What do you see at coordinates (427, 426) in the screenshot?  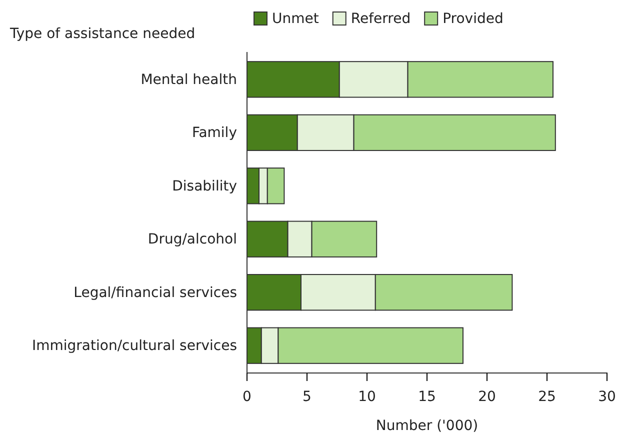 I see `x-axis-title: Number ('000)` at bounding box center [427, 426].